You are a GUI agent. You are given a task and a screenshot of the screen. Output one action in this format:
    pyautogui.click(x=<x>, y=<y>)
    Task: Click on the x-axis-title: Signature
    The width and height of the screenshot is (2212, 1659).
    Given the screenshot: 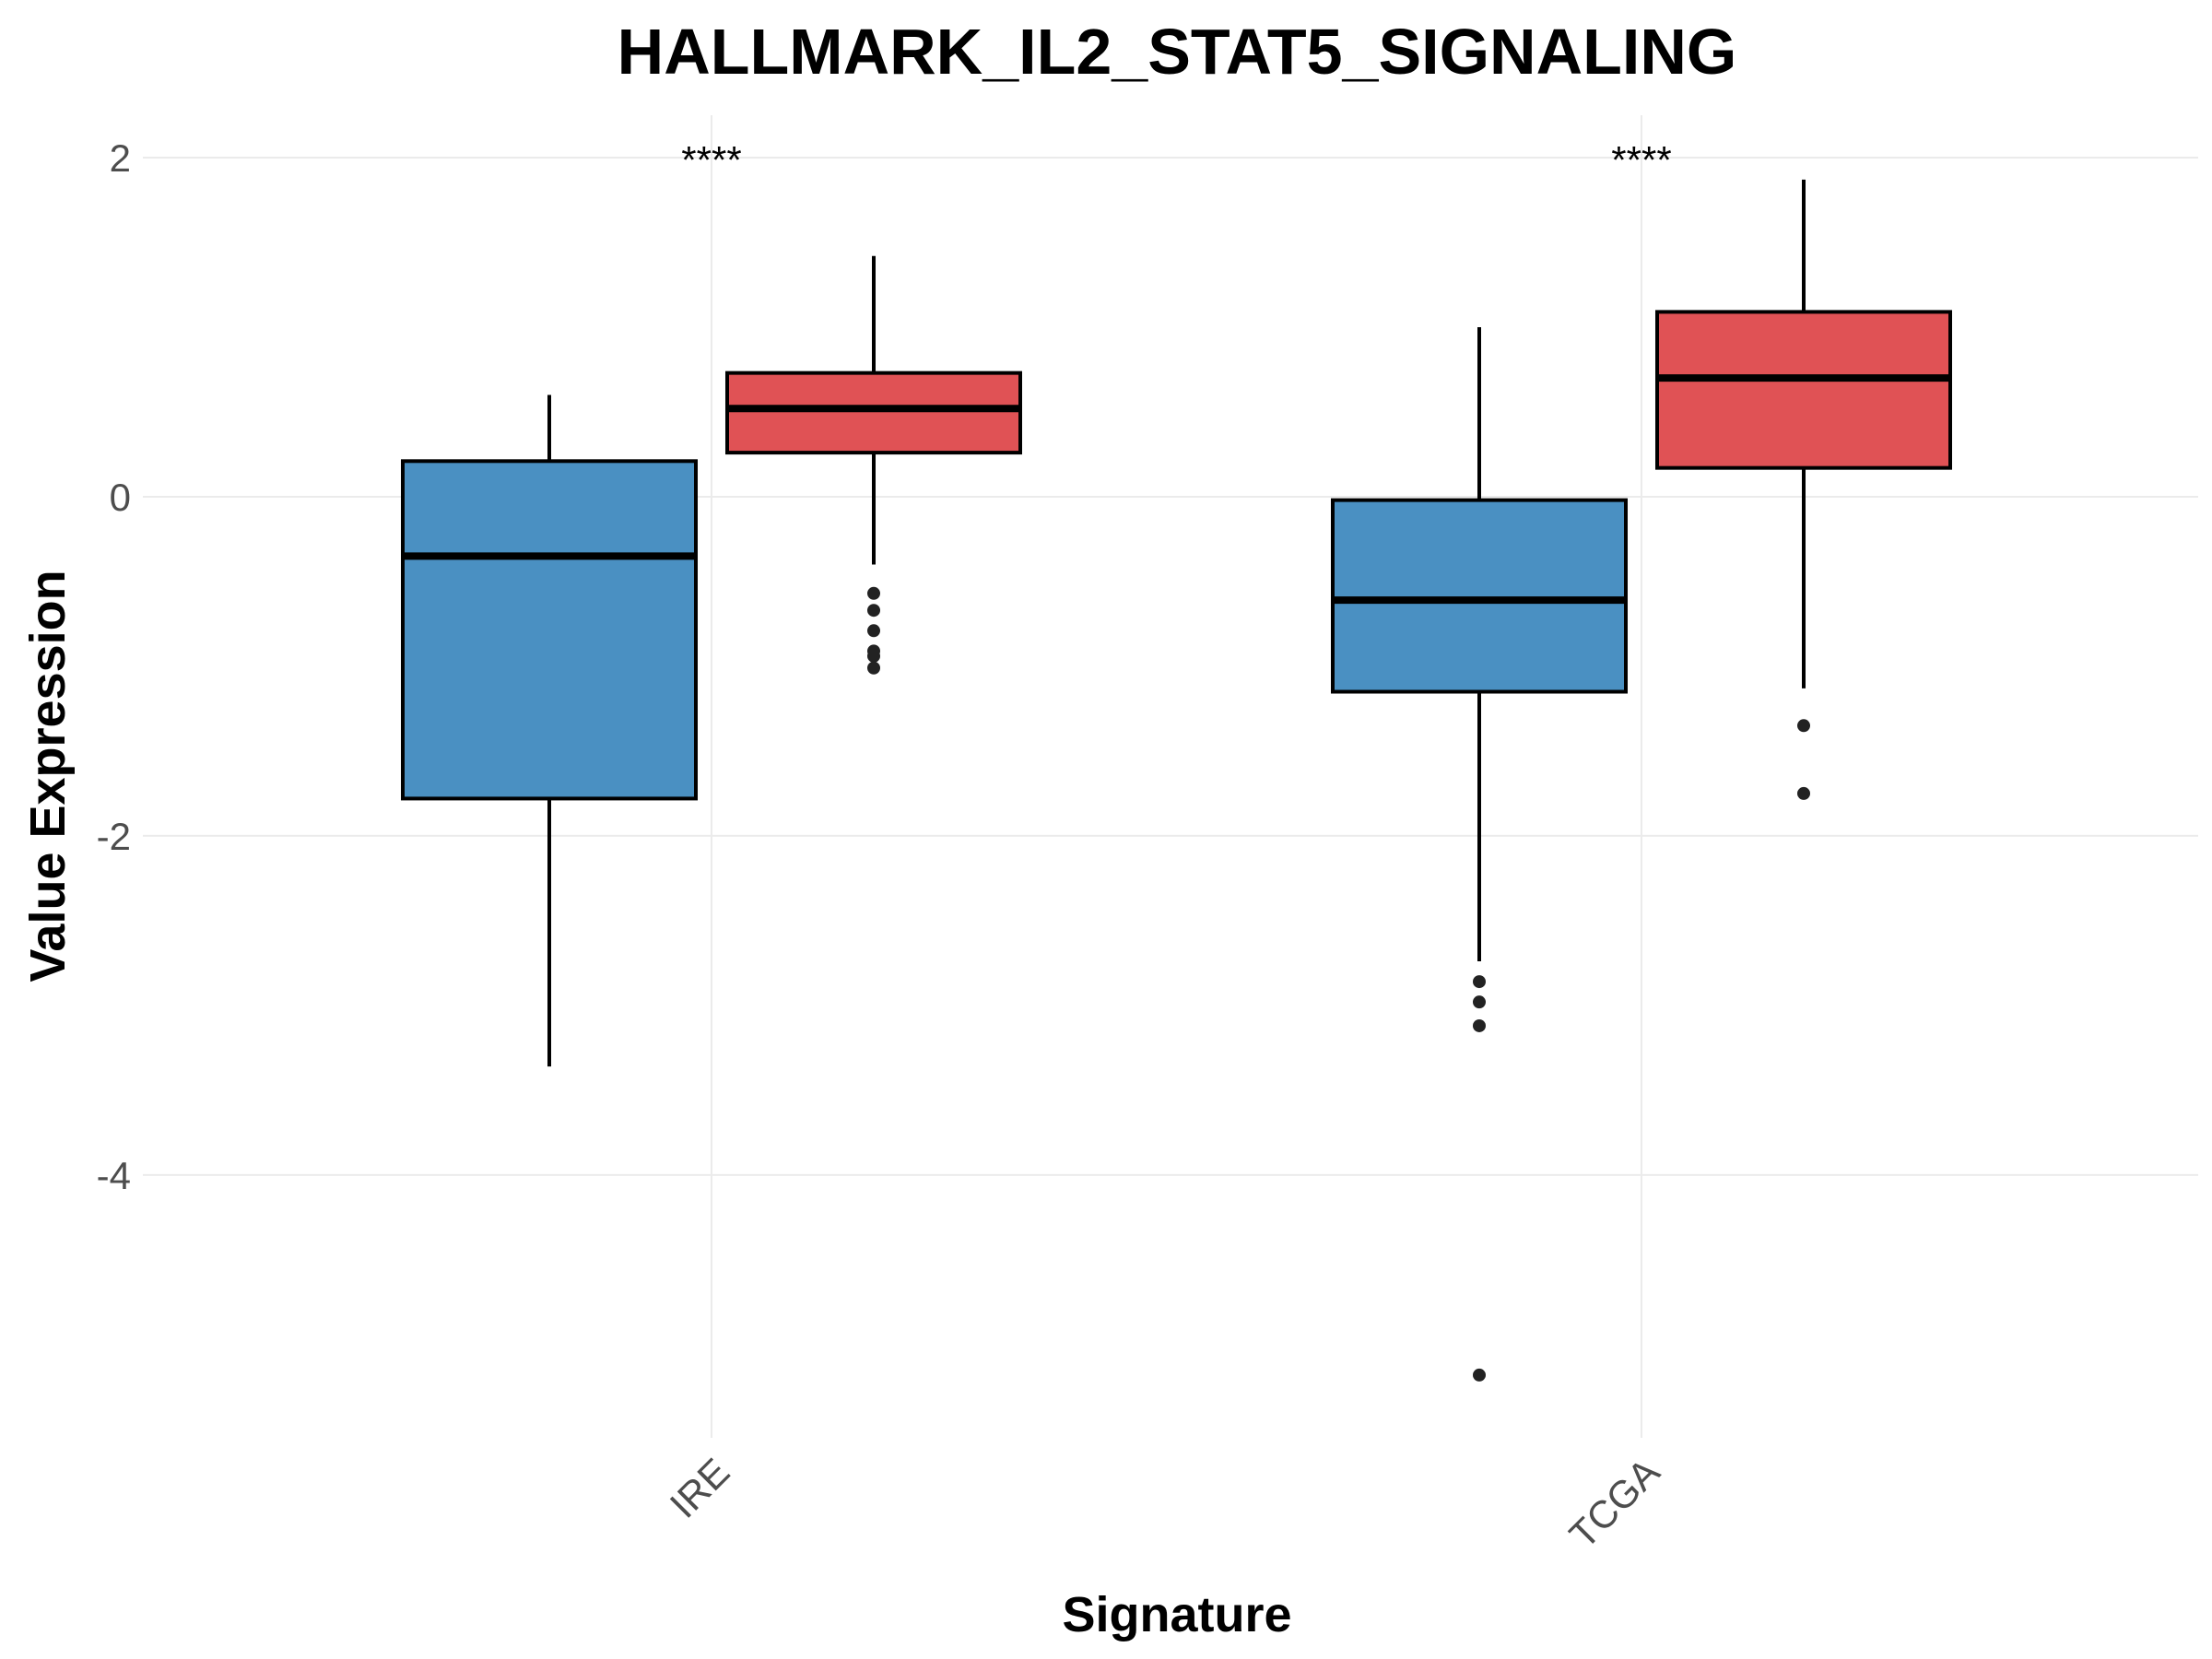 What is the action you would take?
    pyautogui.click(x=1176, y=1614)
    